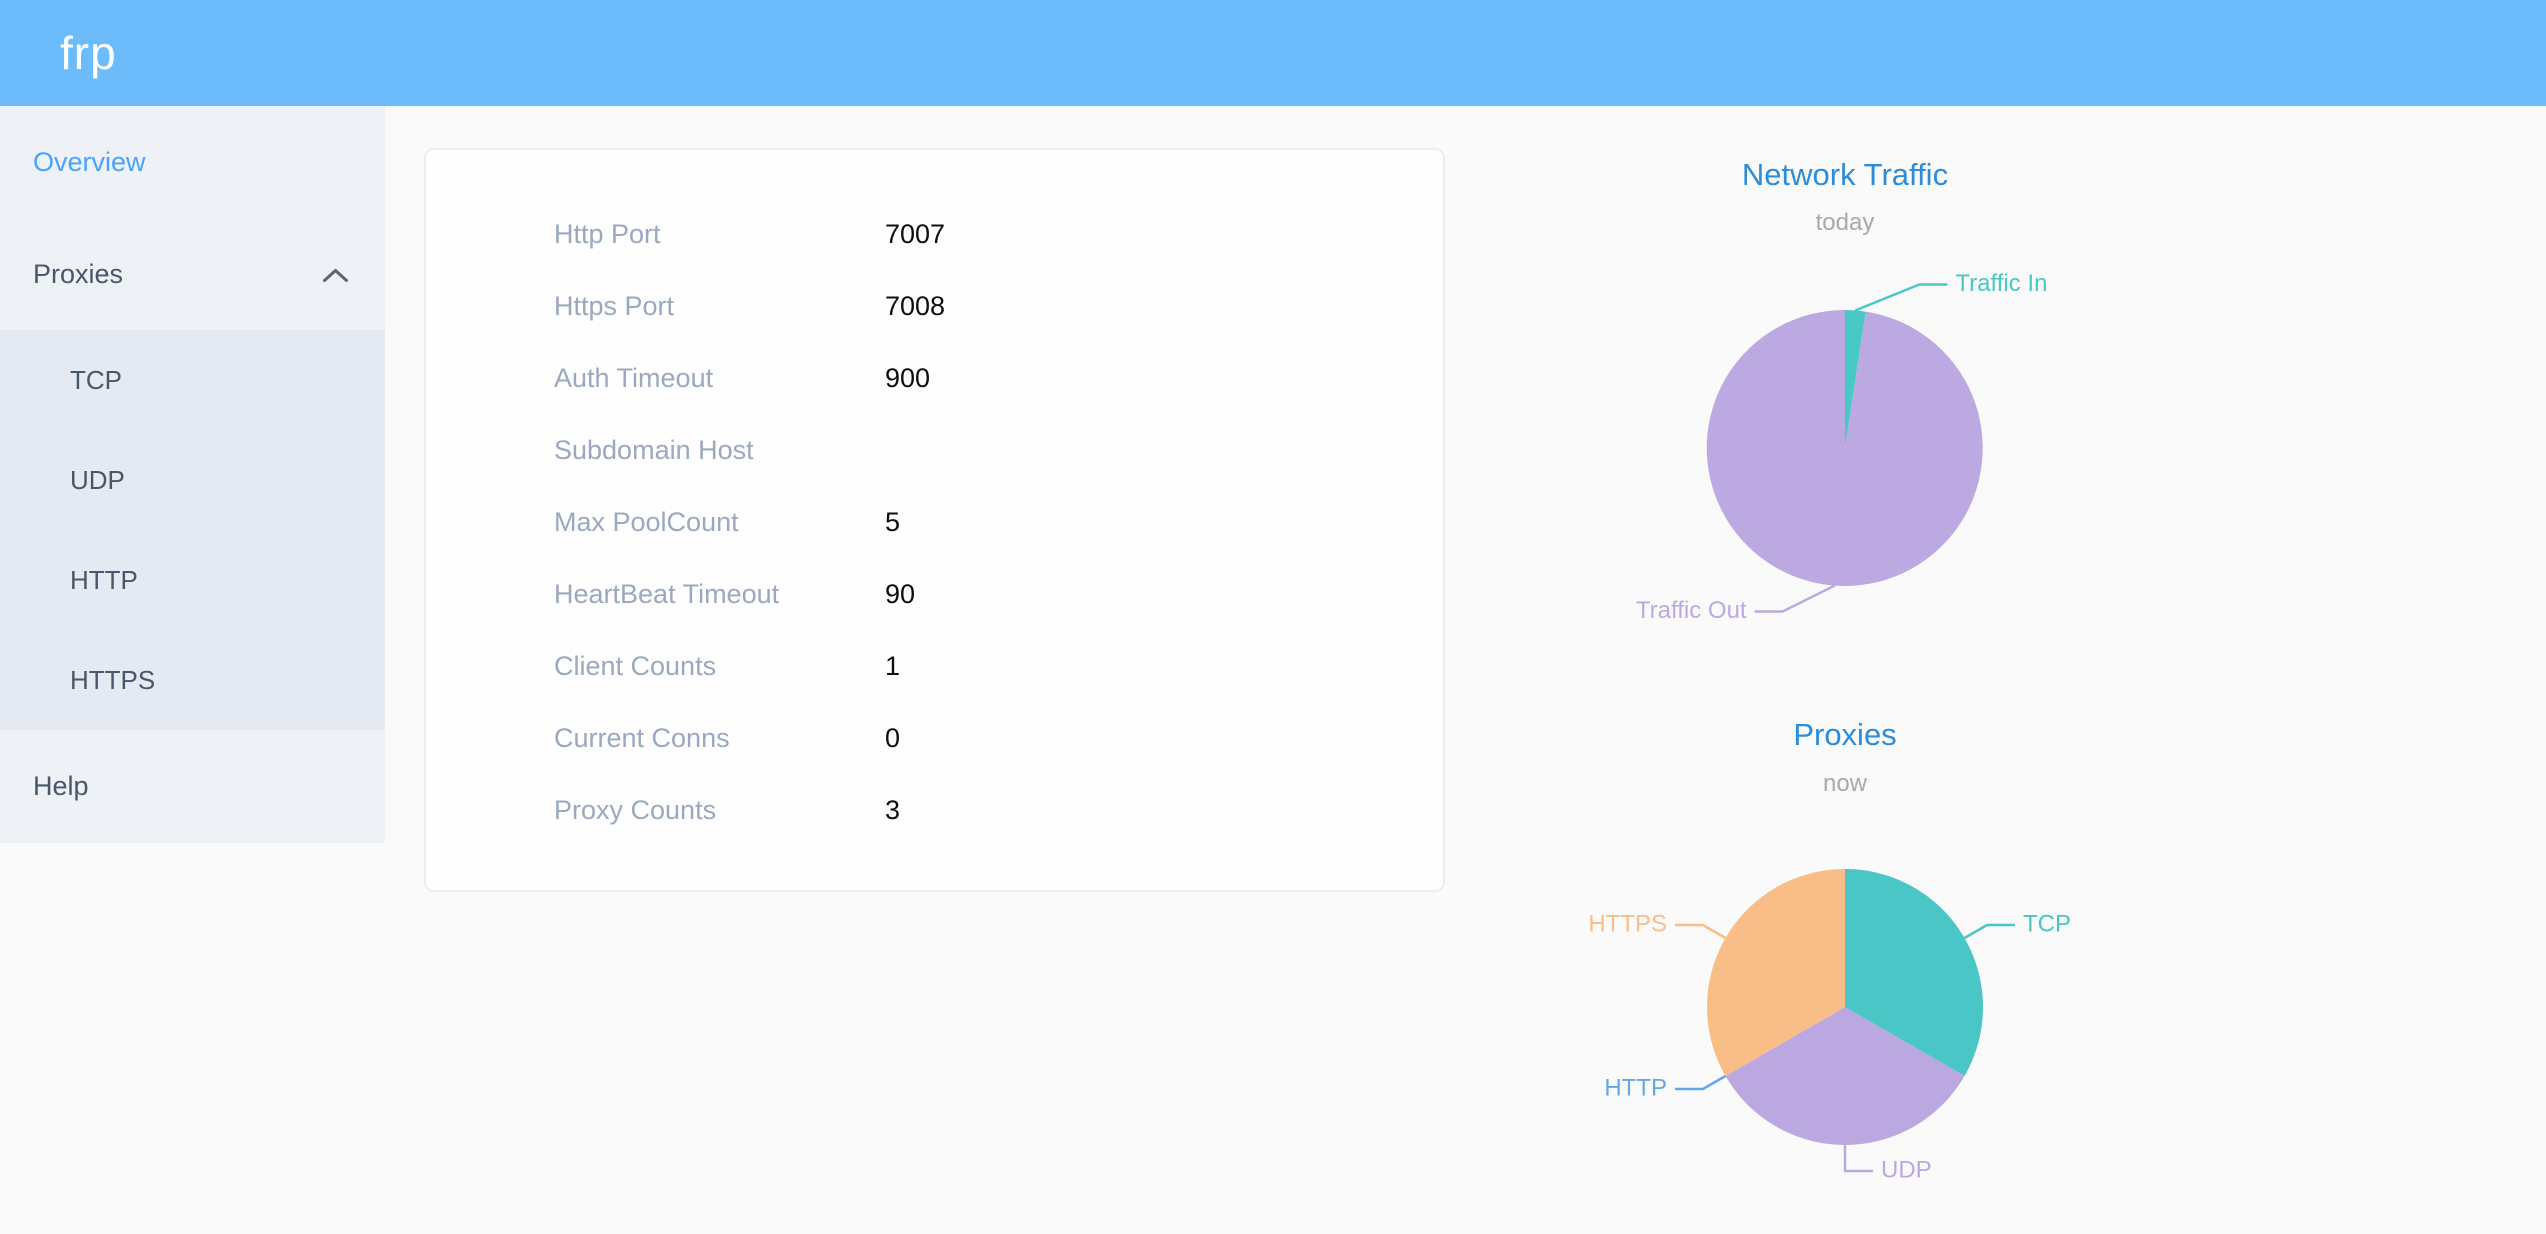 This screenshot has height=1234, width=2546. I want to click on info-row: Max PoolCount 5, so click(934, 522).